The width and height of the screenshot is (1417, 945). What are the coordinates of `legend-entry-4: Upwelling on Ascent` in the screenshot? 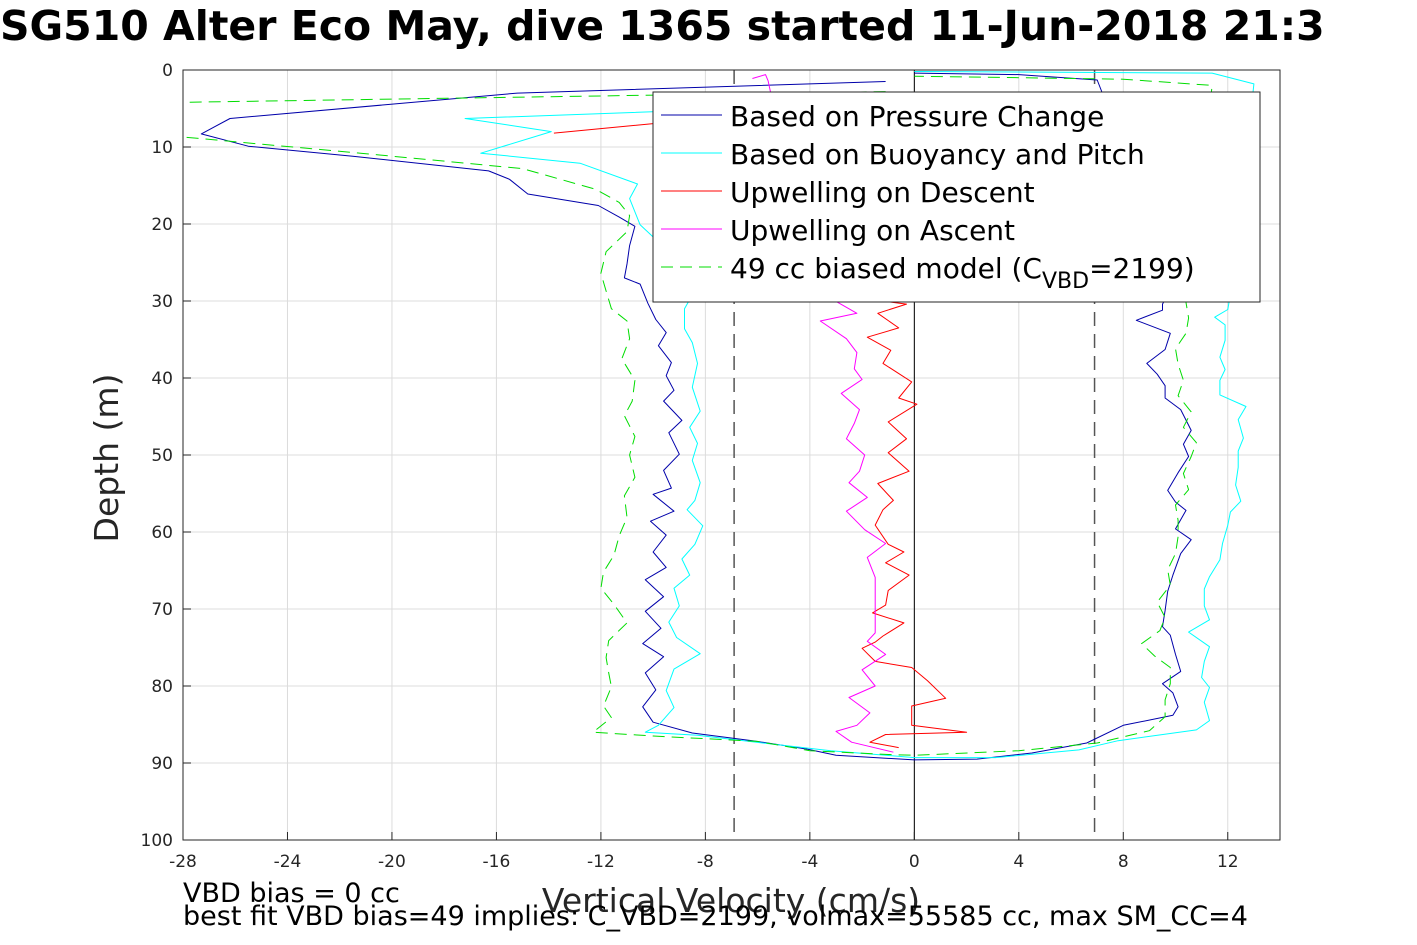 It's located at (872, 230).